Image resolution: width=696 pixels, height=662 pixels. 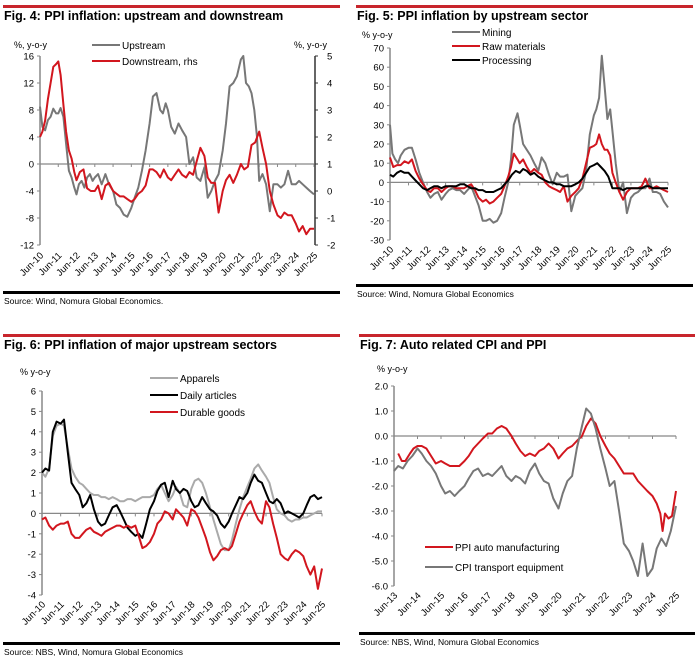 I want to click on y-tick-label: 20, so click(x=378, y=145).